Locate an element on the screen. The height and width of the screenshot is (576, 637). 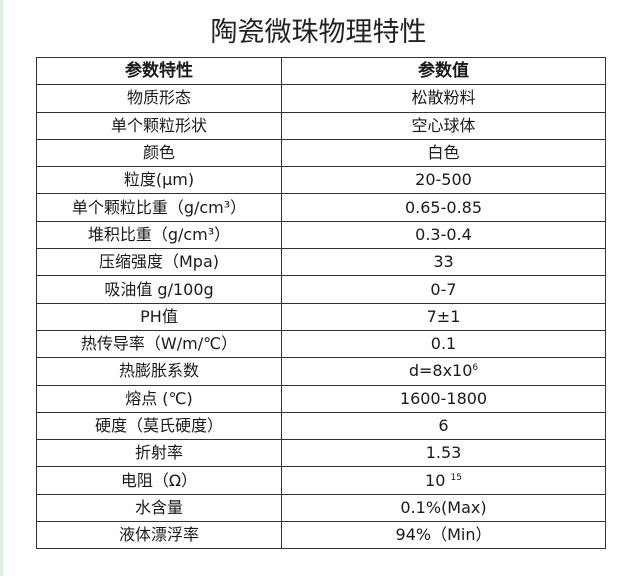
value-cell: d=8x106 is located at coordinates (443, 371).